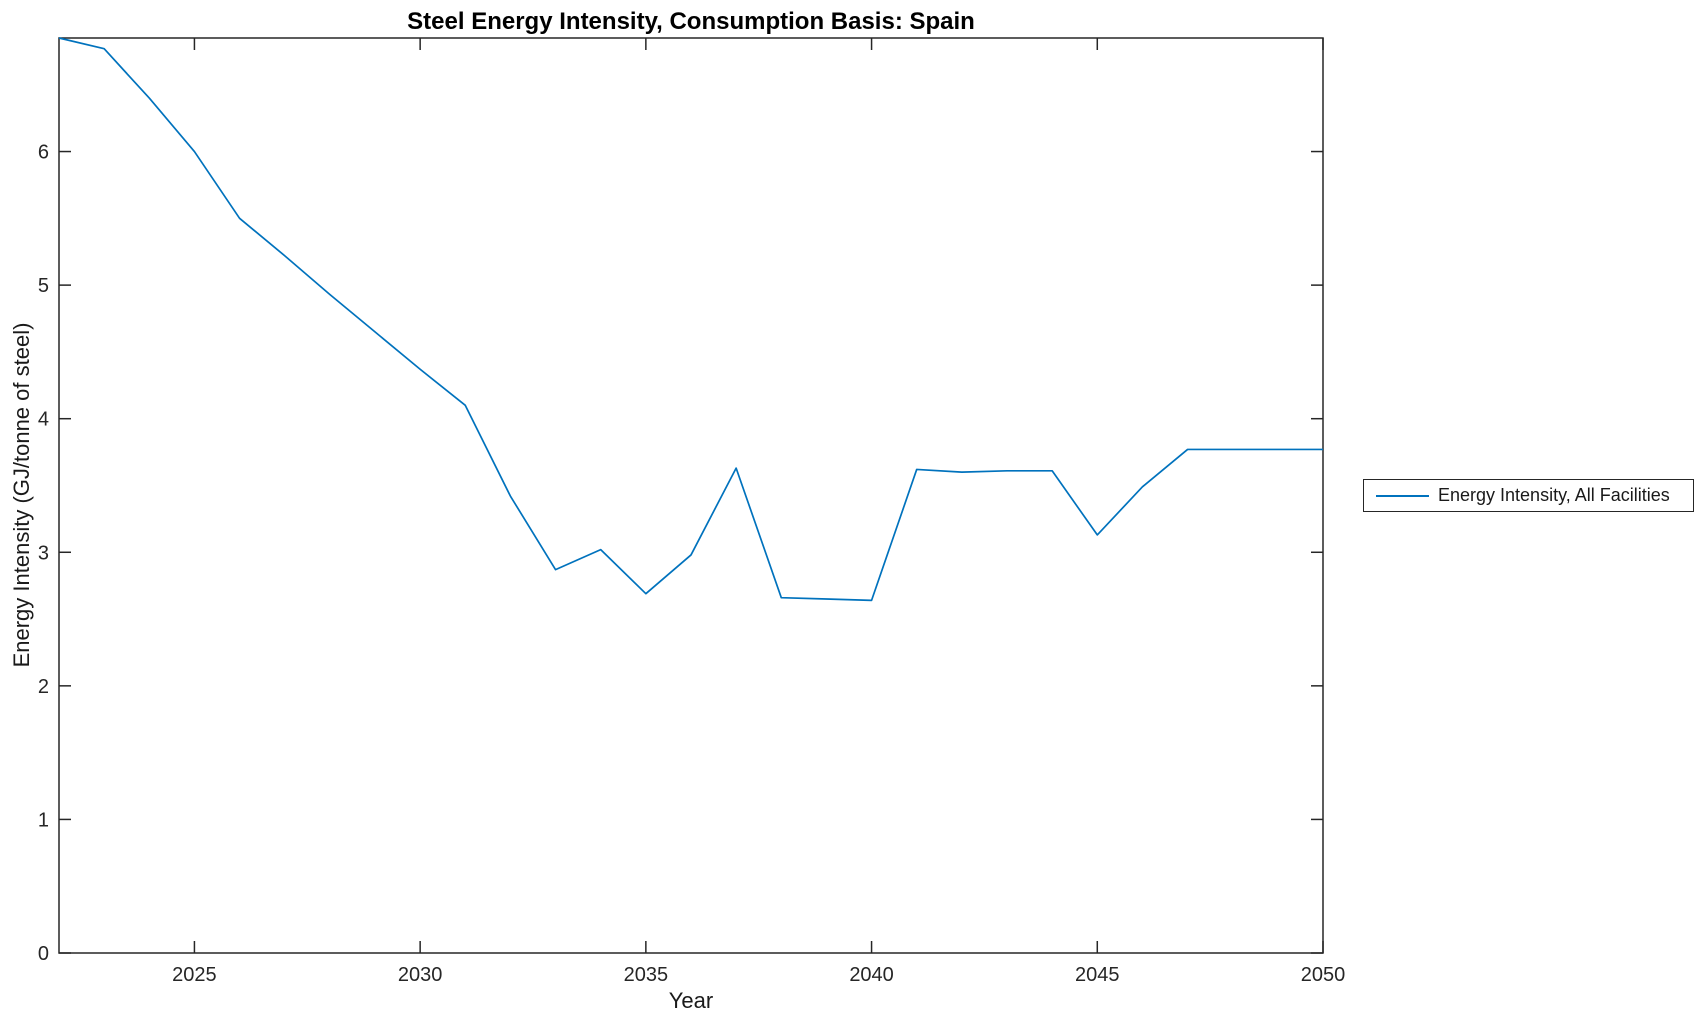  I want to click on y-tick-label: 3, so click(43, 553).